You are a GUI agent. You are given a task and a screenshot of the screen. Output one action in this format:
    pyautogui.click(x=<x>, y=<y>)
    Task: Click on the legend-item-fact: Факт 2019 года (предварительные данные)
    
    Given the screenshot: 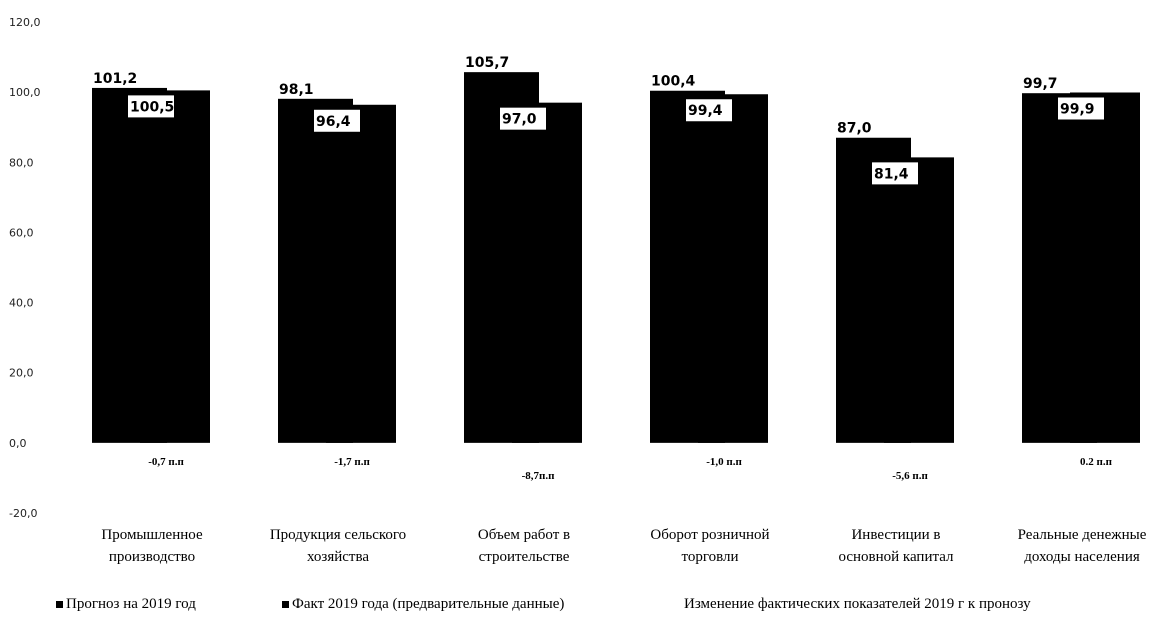 What is the action you would take?
    pyautogui.click(x=423, y=604)
    